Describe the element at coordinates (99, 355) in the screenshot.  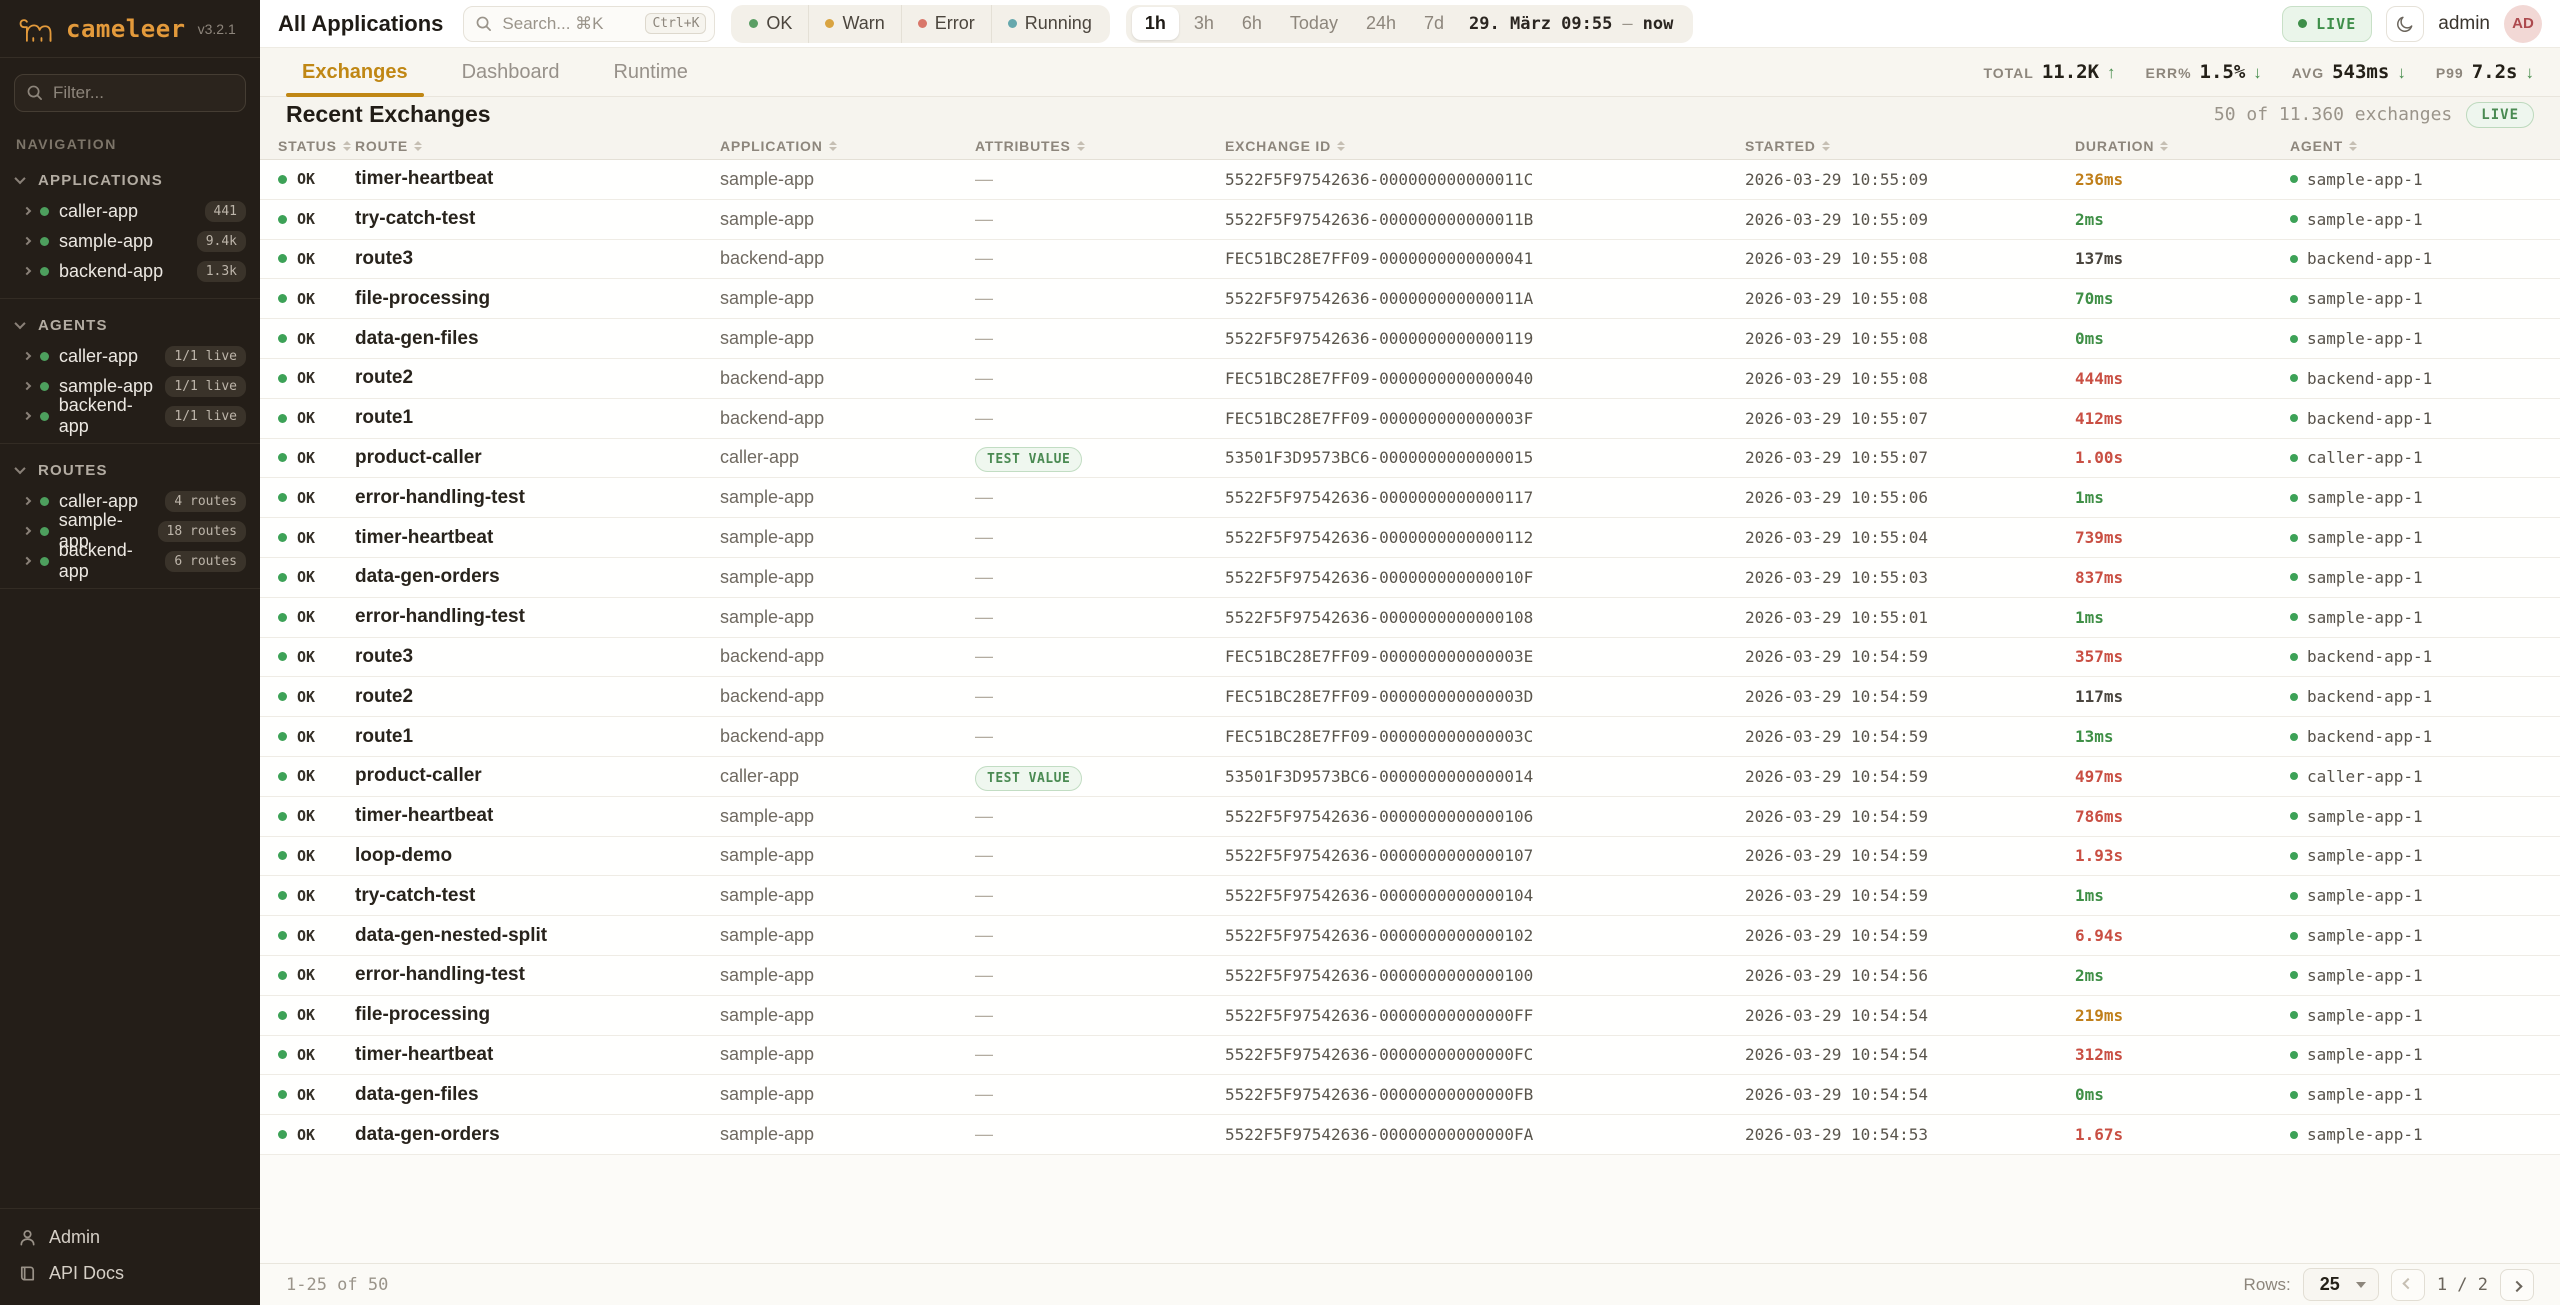
I see `sidebar-item-label: caller-app` at that location.